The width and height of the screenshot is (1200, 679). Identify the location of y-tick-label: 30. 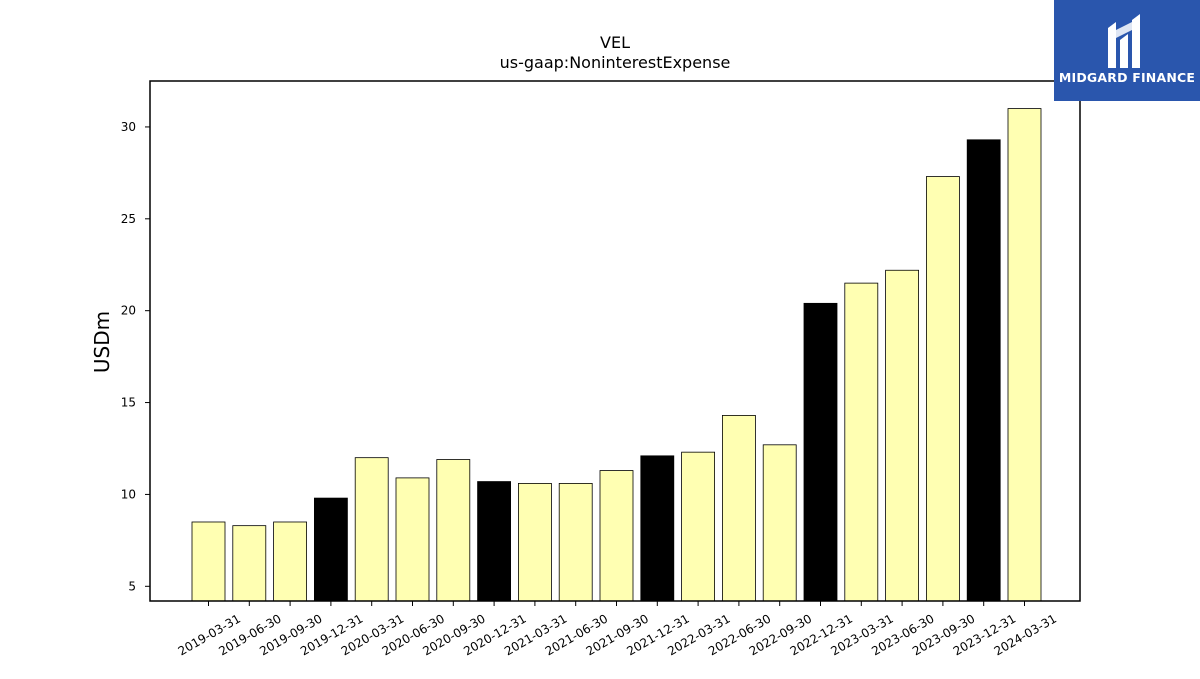
(128, 127).